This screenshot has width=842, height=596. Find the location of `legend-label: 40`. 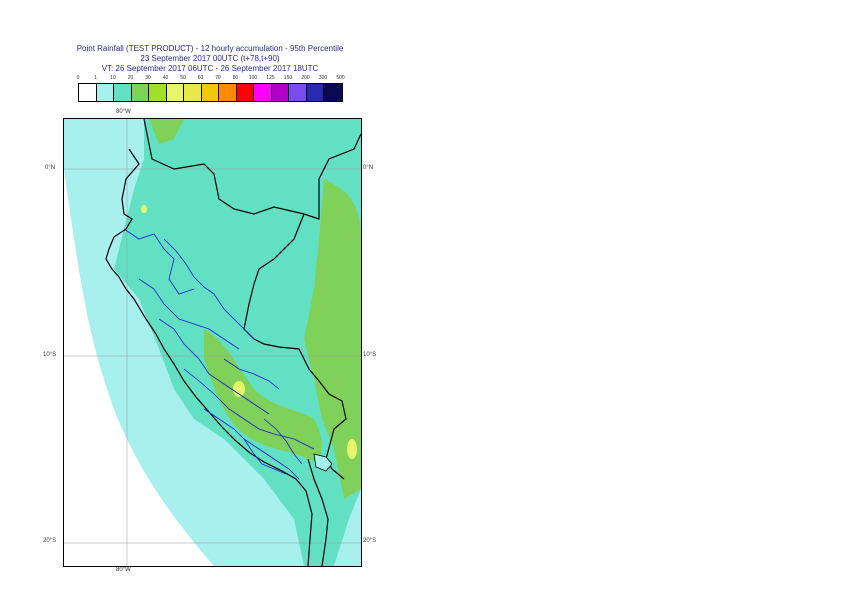

legend-label: 40 is located at coordinates (165, 78).